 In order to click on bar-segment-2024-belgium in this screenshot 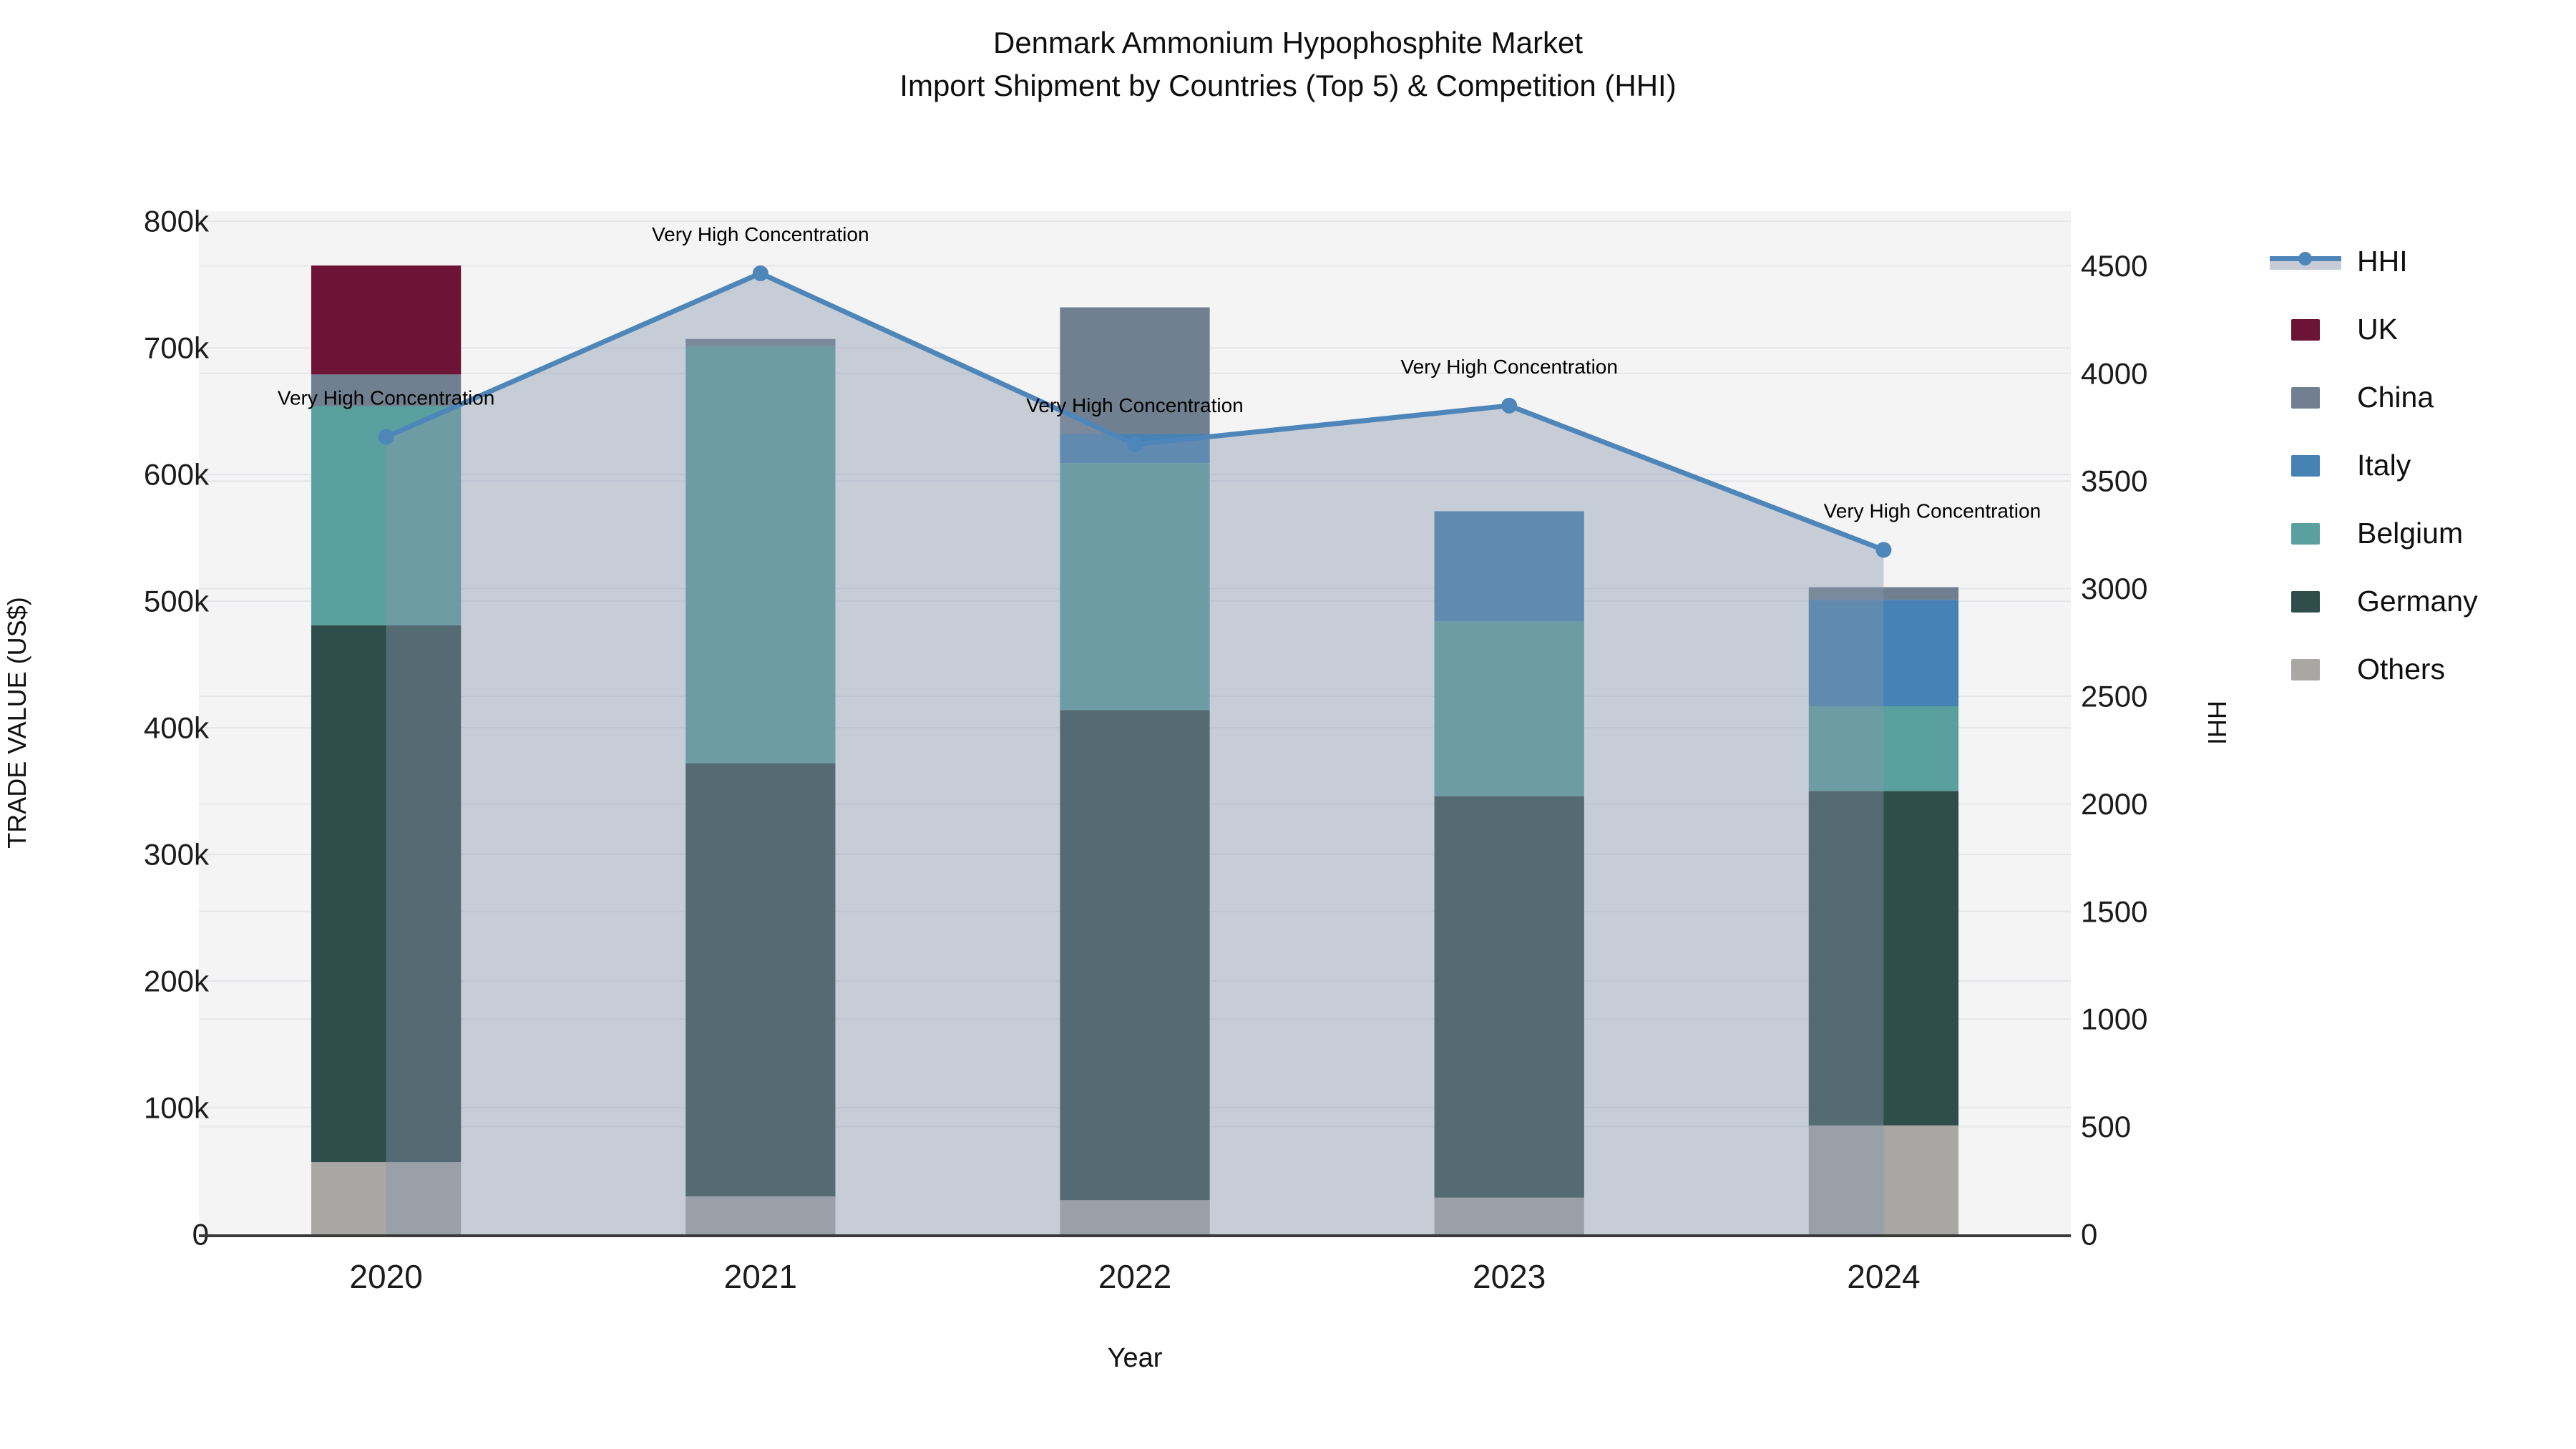, I will do `click(1883, 748)`.